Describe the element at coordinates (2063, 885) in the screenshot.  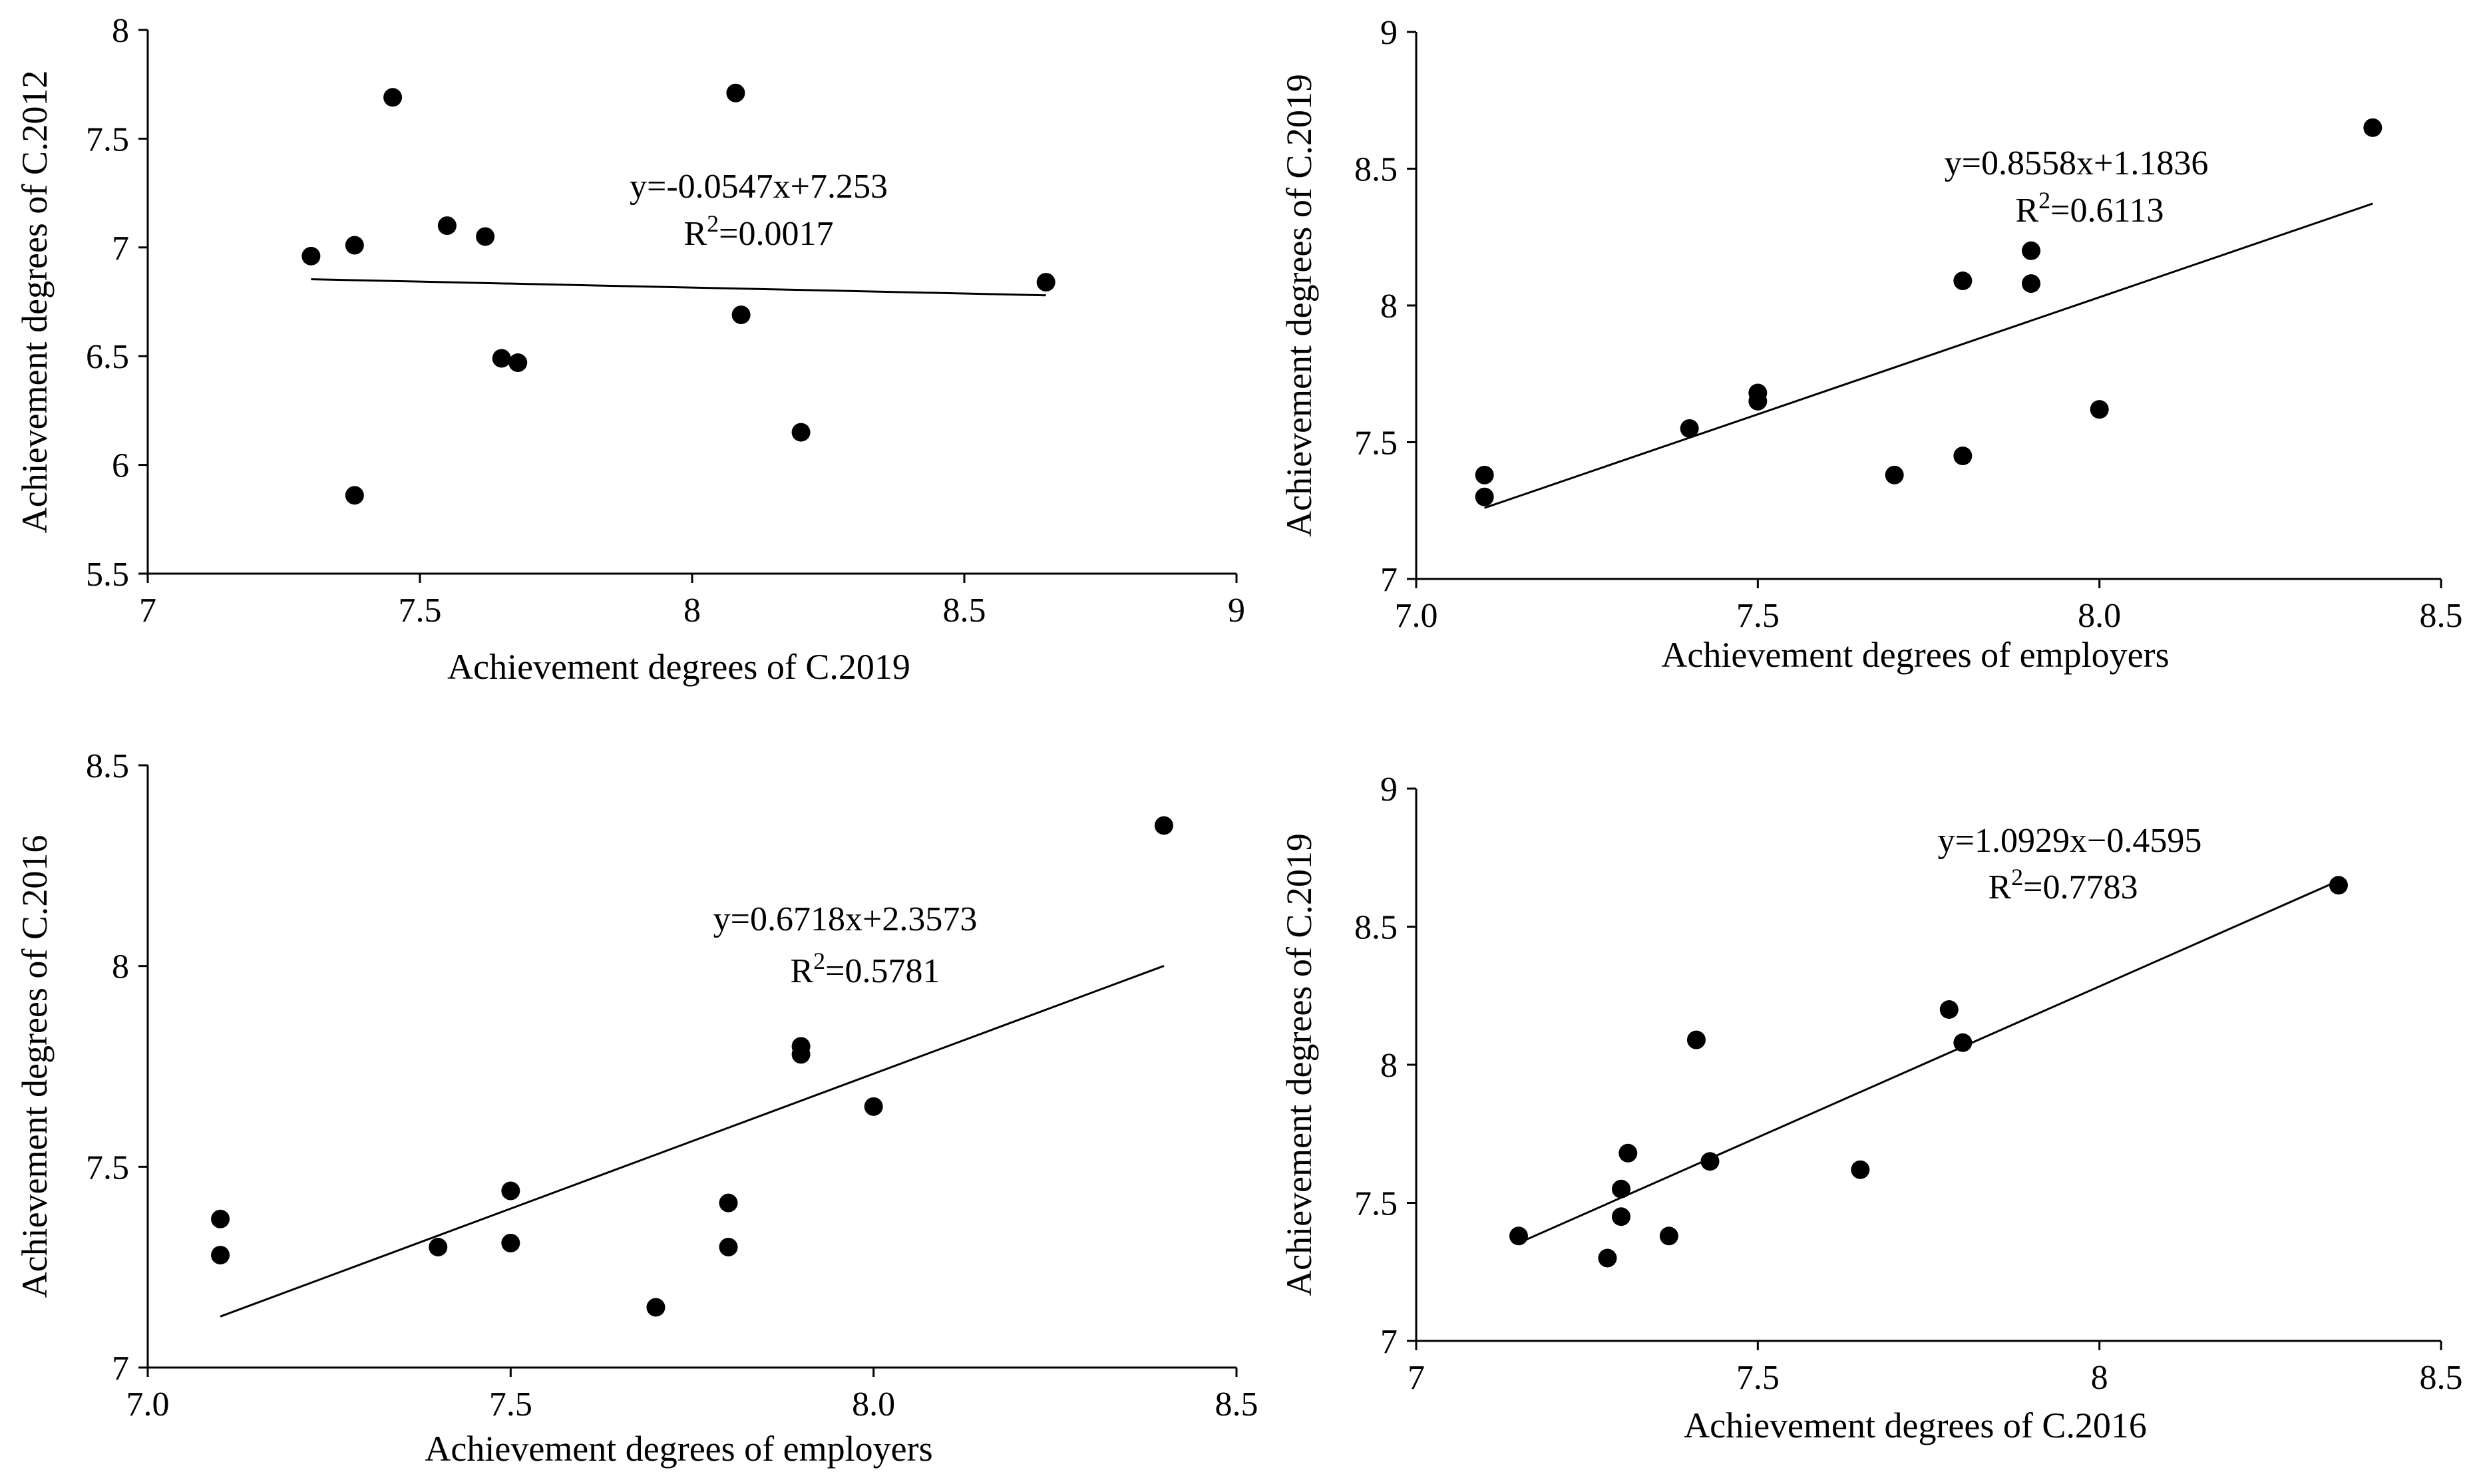
I see `r-squared-label: R2=0.7783` at that location.